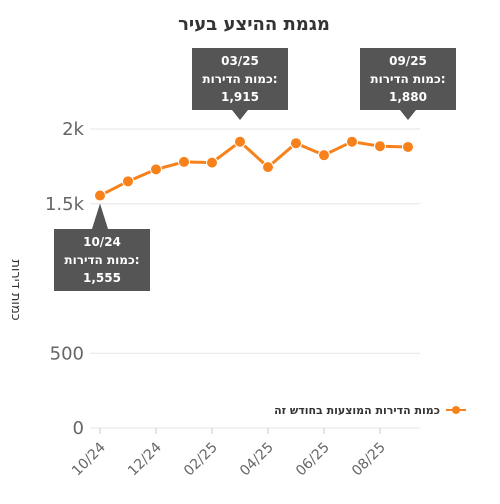 Image resolution: width=500 pixels, height=504 pixels. What do you see at coordinates (102, 278) in the screenshot?
I see `annotation-value: 1,555` at bounding box center [102, 278].